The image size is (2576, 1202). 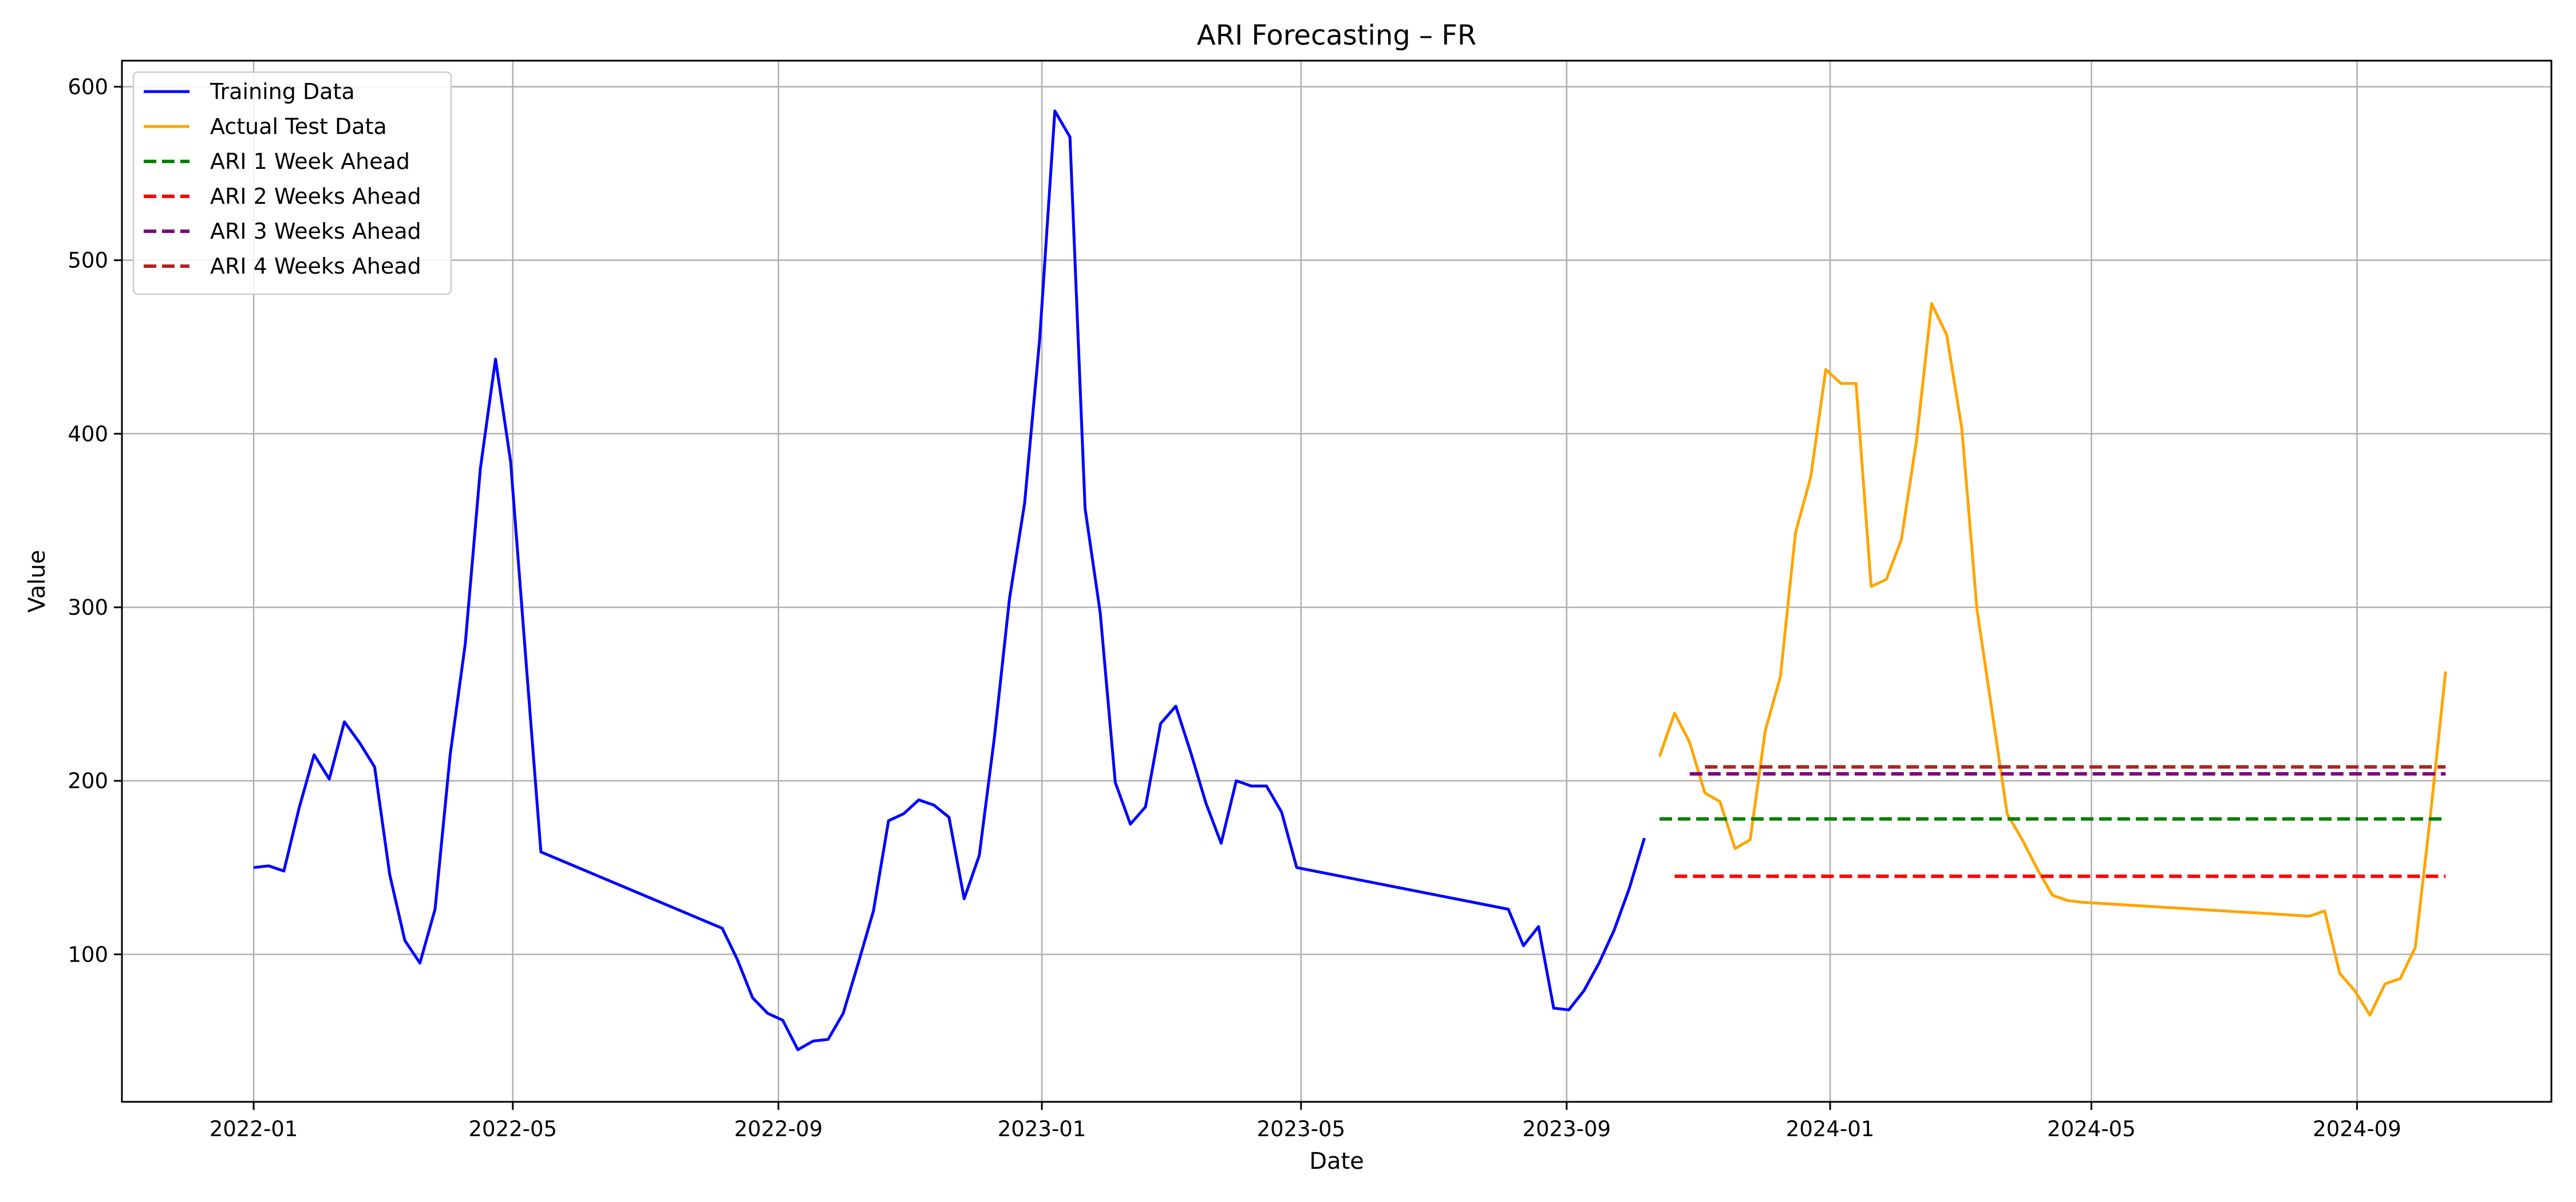 I want to click on legend-label: ARI 3 Weeks Ahead, so click(x=315, y=231).